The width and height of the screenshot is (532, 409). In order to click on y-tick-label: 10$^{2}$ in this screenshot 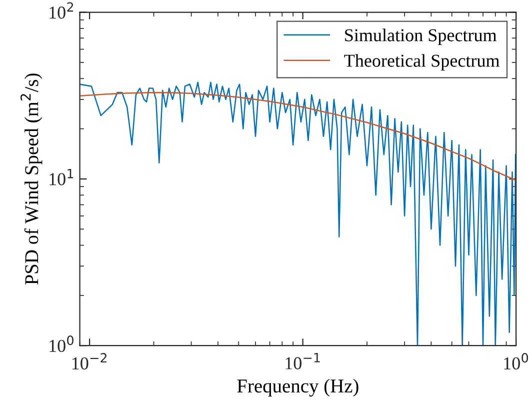, I will do `click(62, 10)`.